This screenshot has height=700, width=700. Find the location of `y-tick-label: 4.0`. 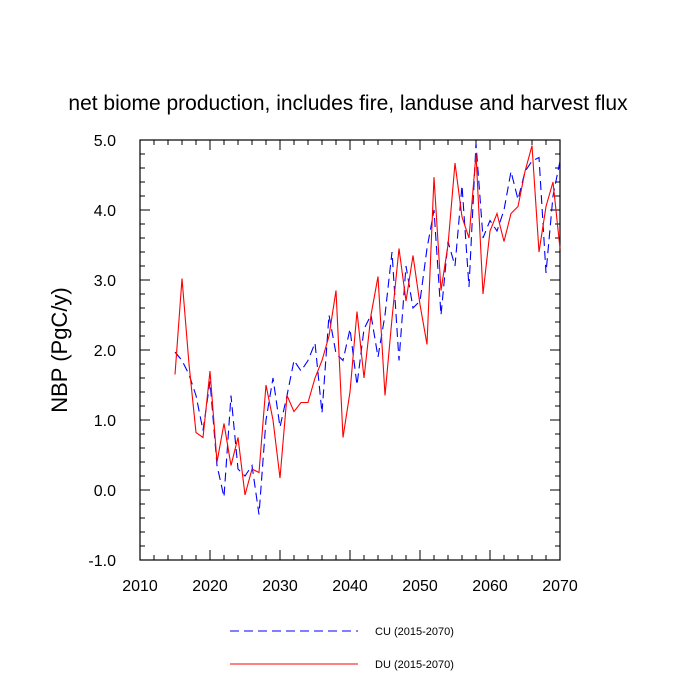

y-tick-label: 4.0 is located at coordinates (105, 211).